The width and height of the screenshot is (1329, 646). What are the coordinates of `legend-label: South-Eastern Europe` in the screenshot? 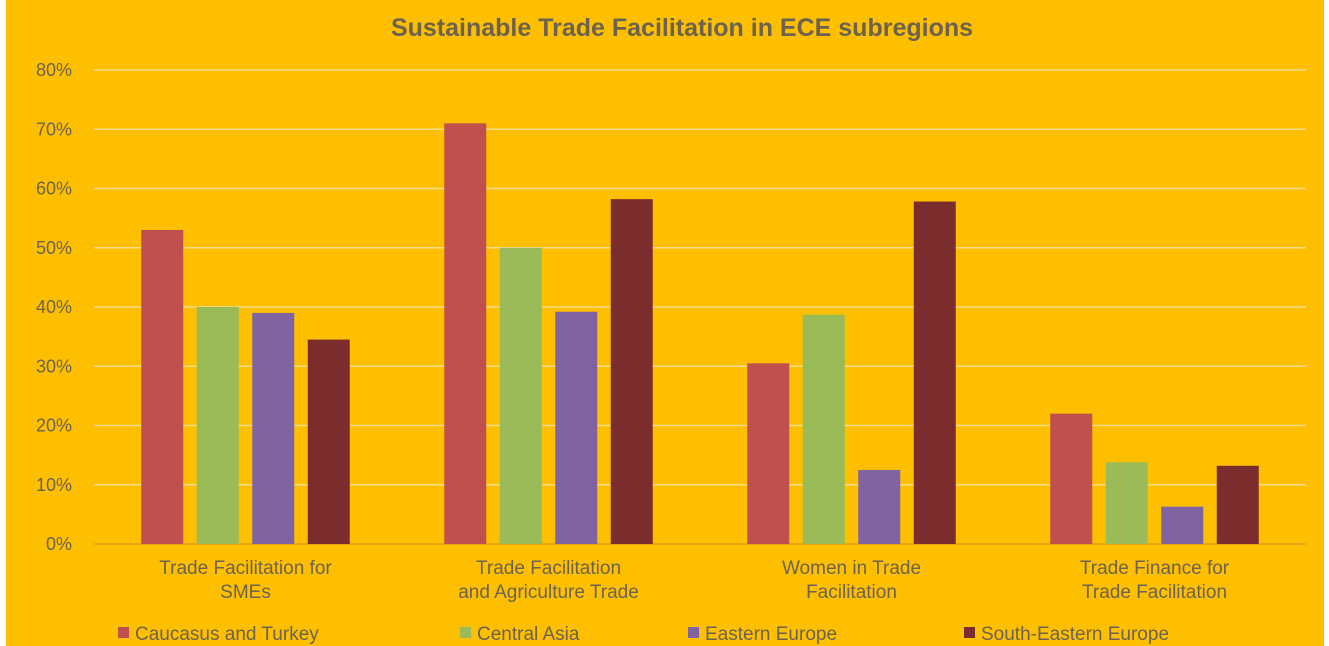 It's located at (1075, 634).